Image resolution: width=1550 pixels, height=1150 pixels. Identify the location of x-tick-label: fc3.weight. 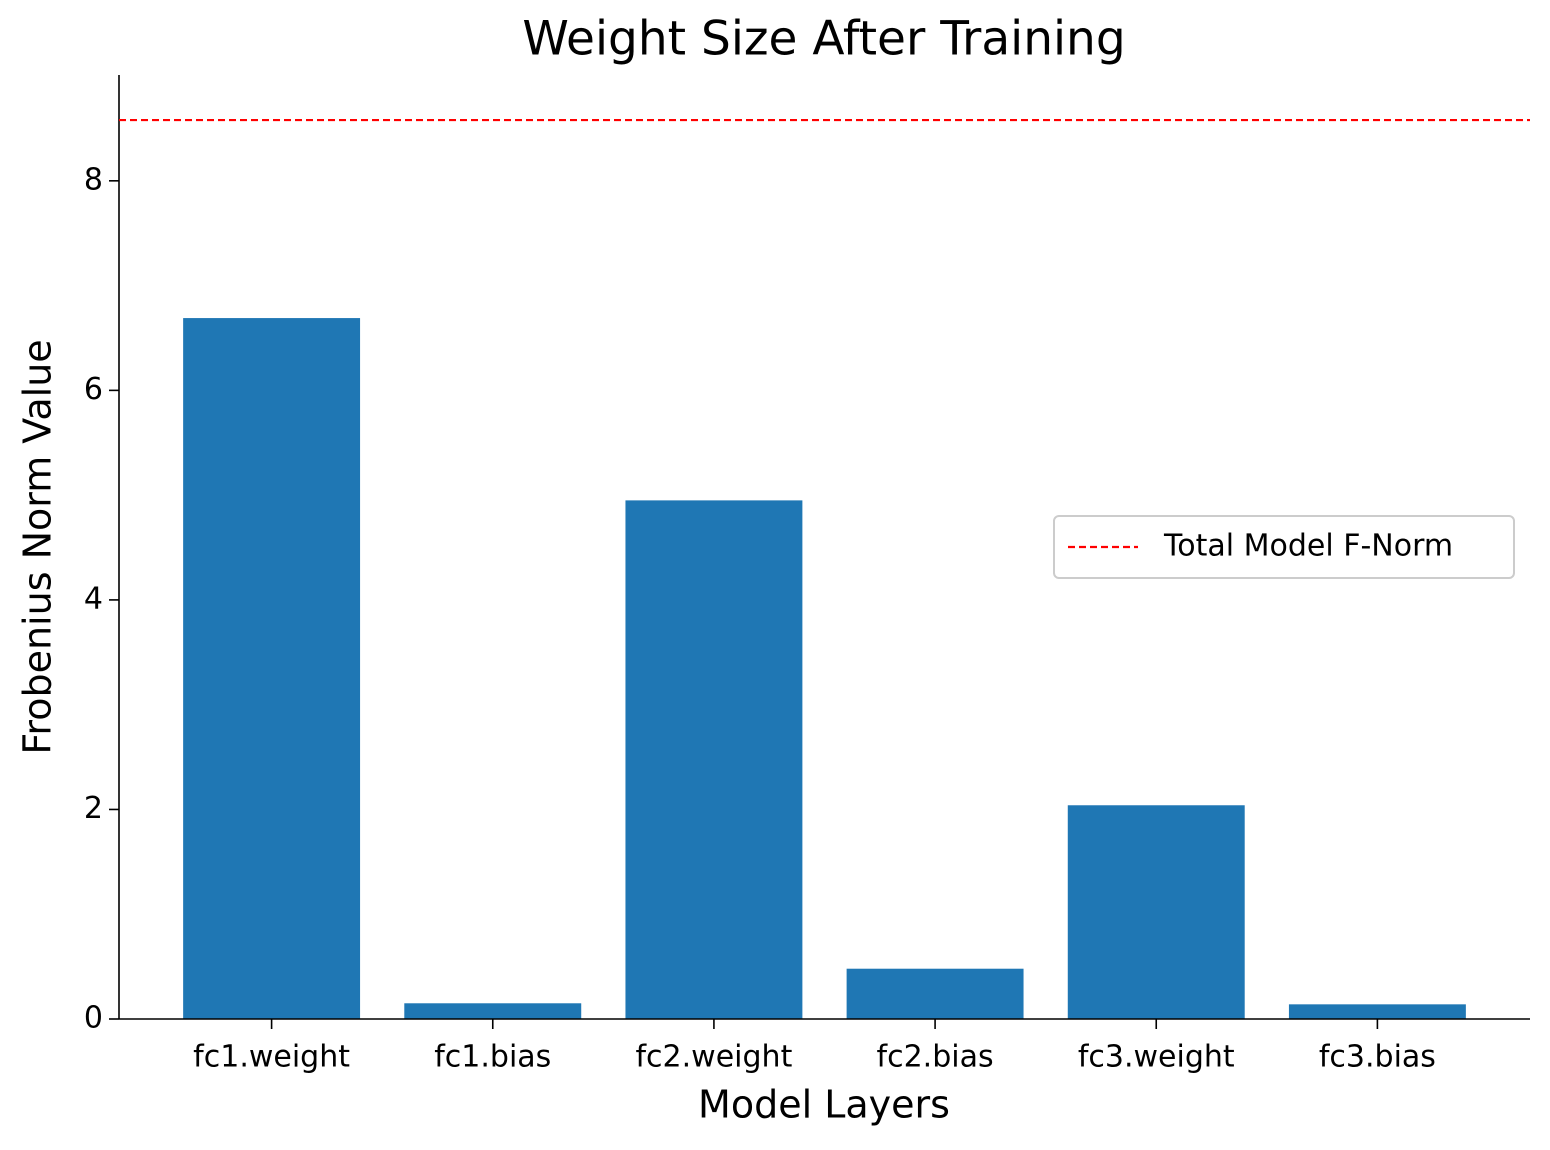
(1156, 1057).